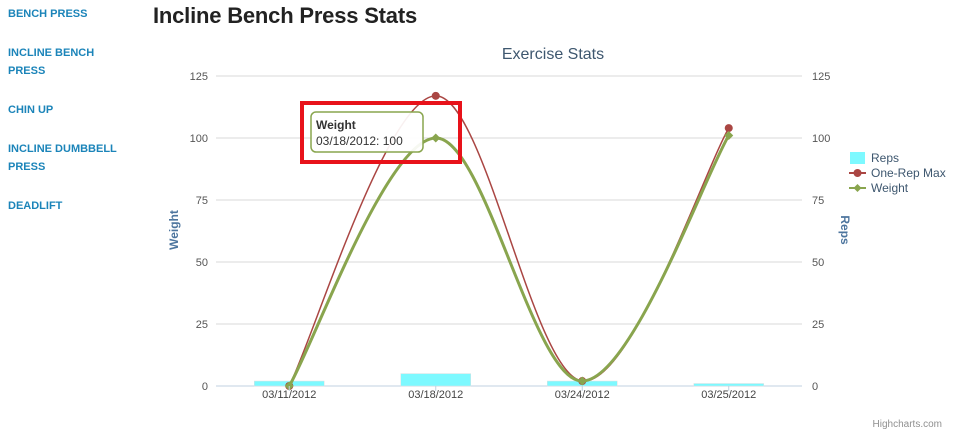 This screenshot has width=962, height=442. I want to click on y-right-tick-label: 125, so click(821, 77).